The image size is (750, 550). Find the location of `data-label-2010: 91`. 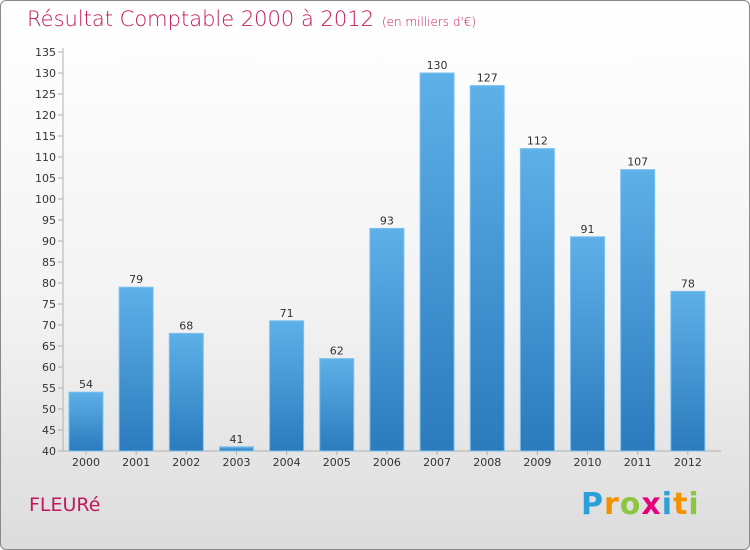

data-label-2010: 91 is located at coordinates (588, 229).